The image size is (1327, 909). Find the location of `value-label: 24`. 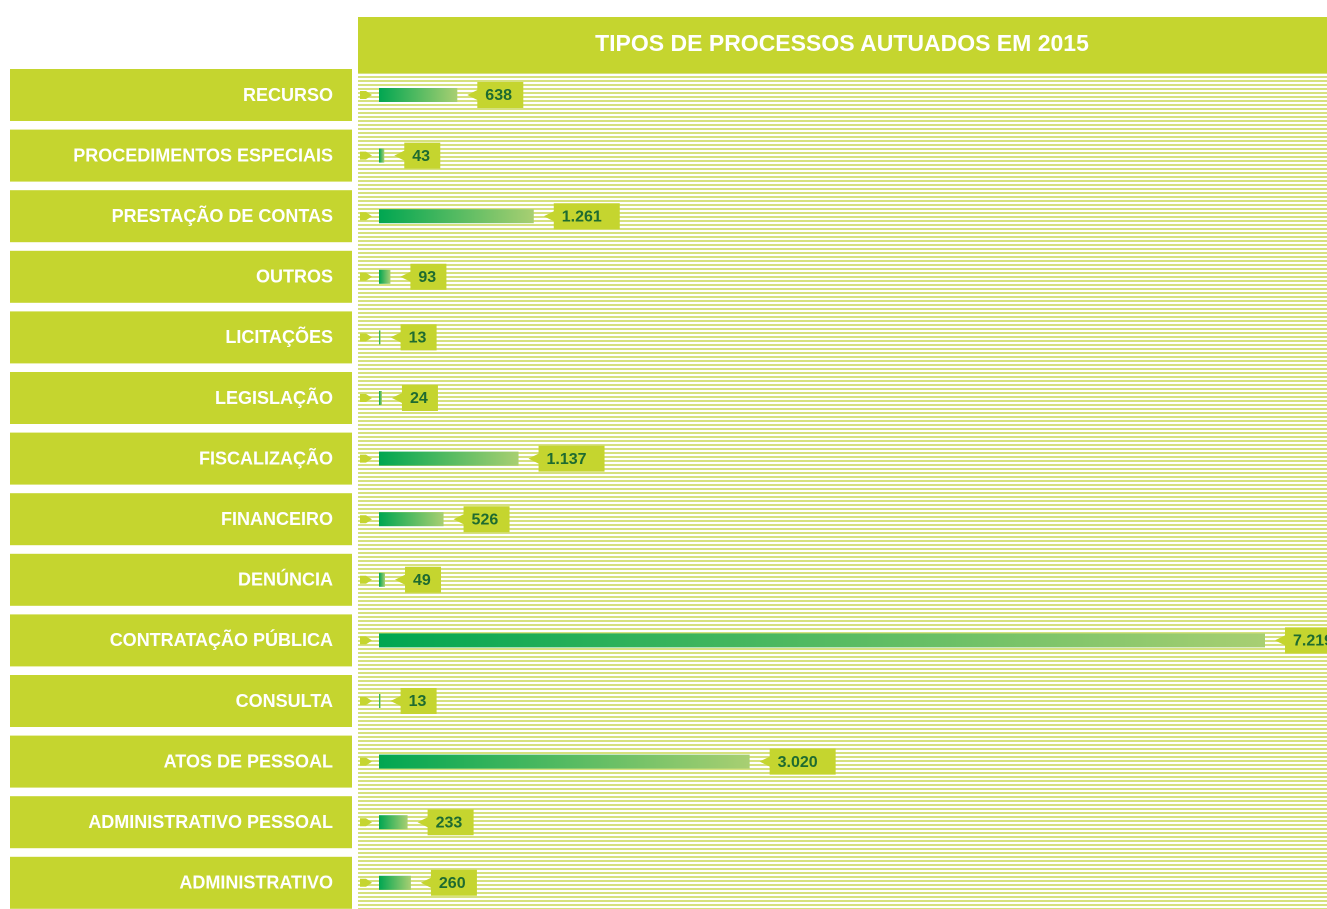

value-label: 24 is located at coordinates (419, 398).